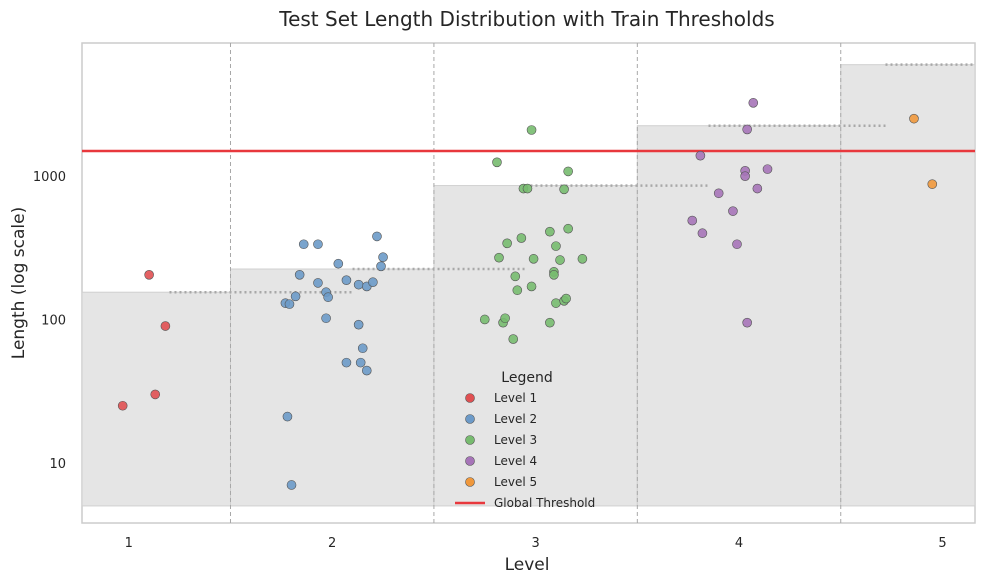 The height and width of the screenshot is (584, 984). Describe the element at coordinates (515, 419) in the screenshot. I see `legend-label-level-2: Level 2` at that location.